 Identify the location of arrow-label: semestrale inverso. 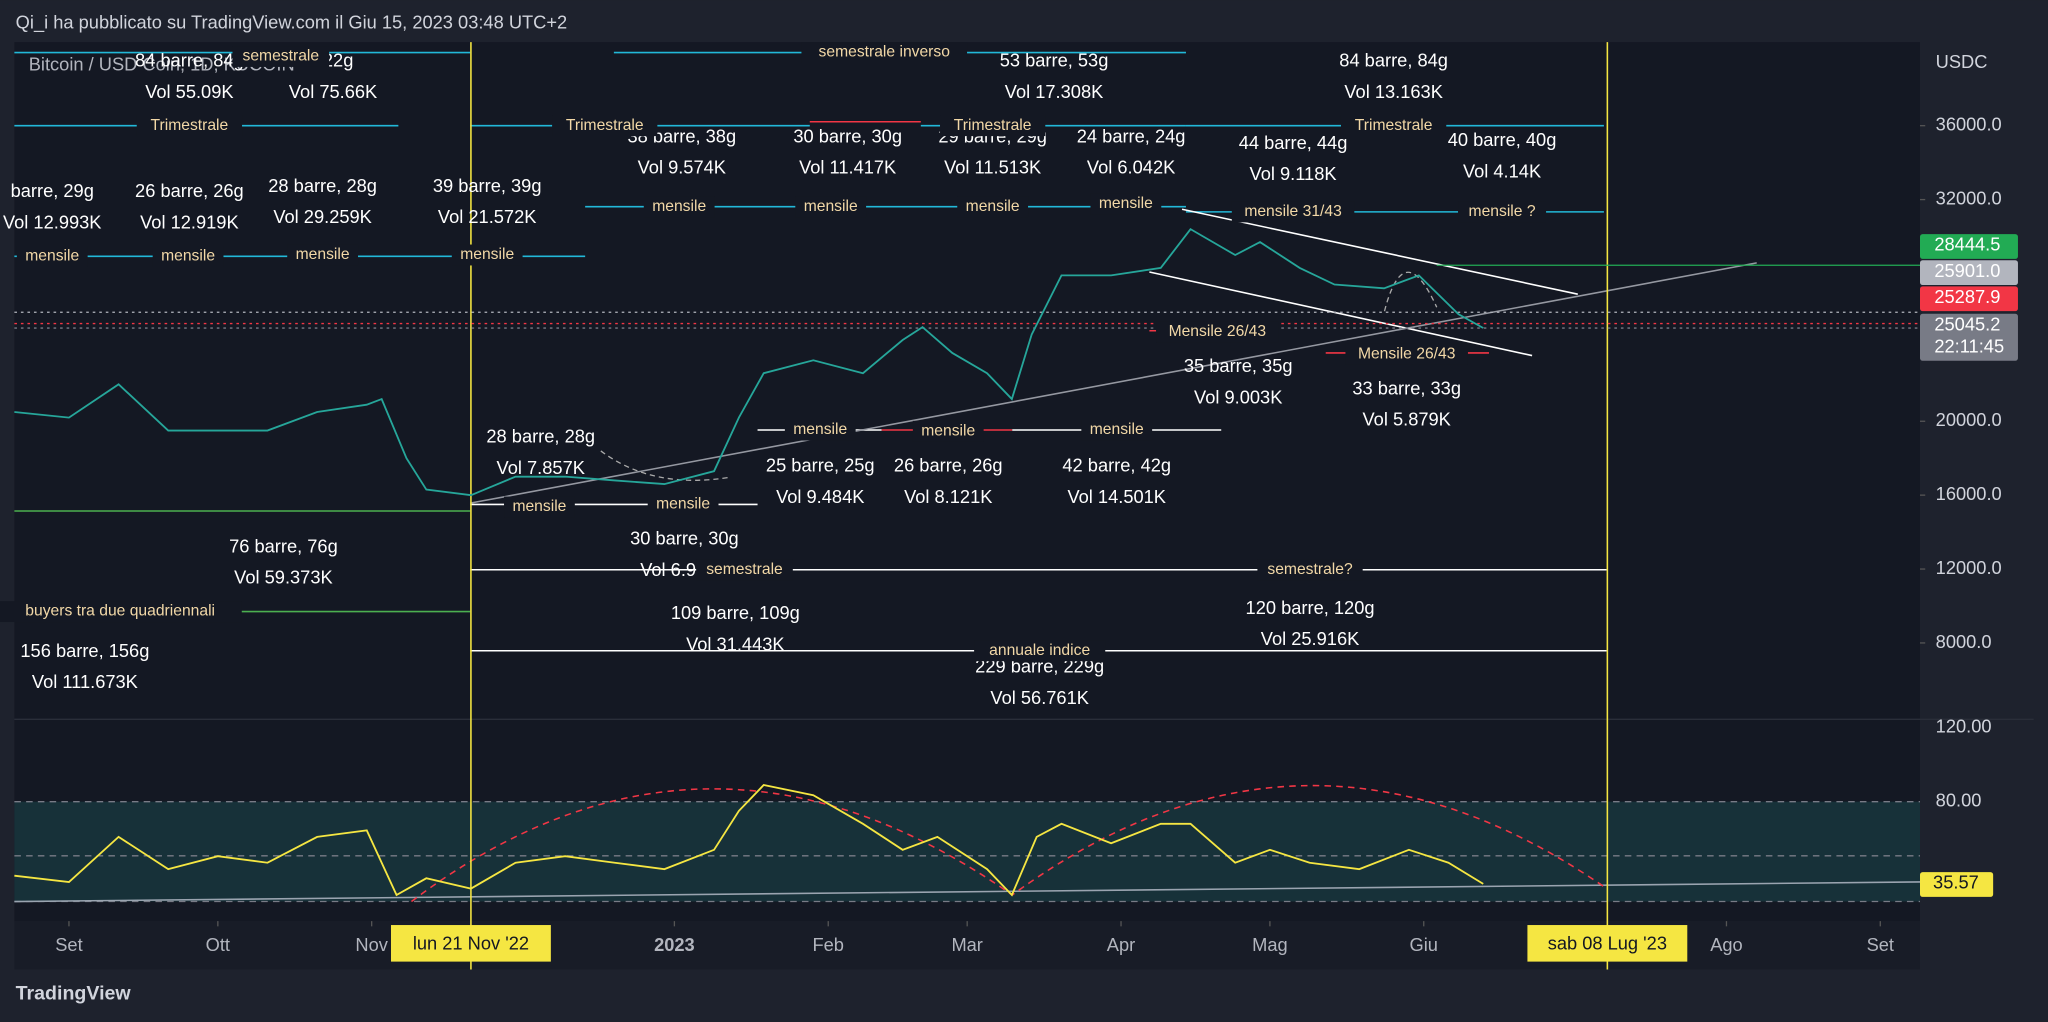
(885, 52).